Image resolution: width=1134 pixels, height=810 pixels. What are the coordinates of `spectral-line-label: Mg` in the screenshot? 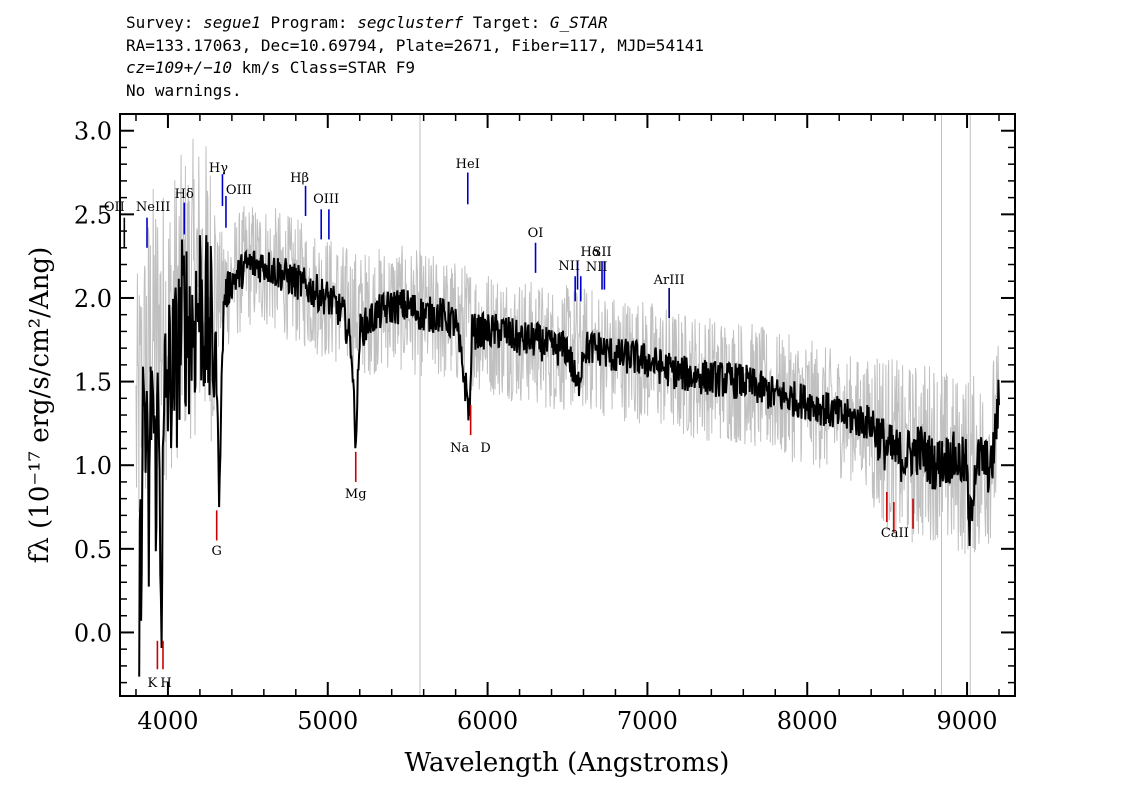 It's located at (356, 494).